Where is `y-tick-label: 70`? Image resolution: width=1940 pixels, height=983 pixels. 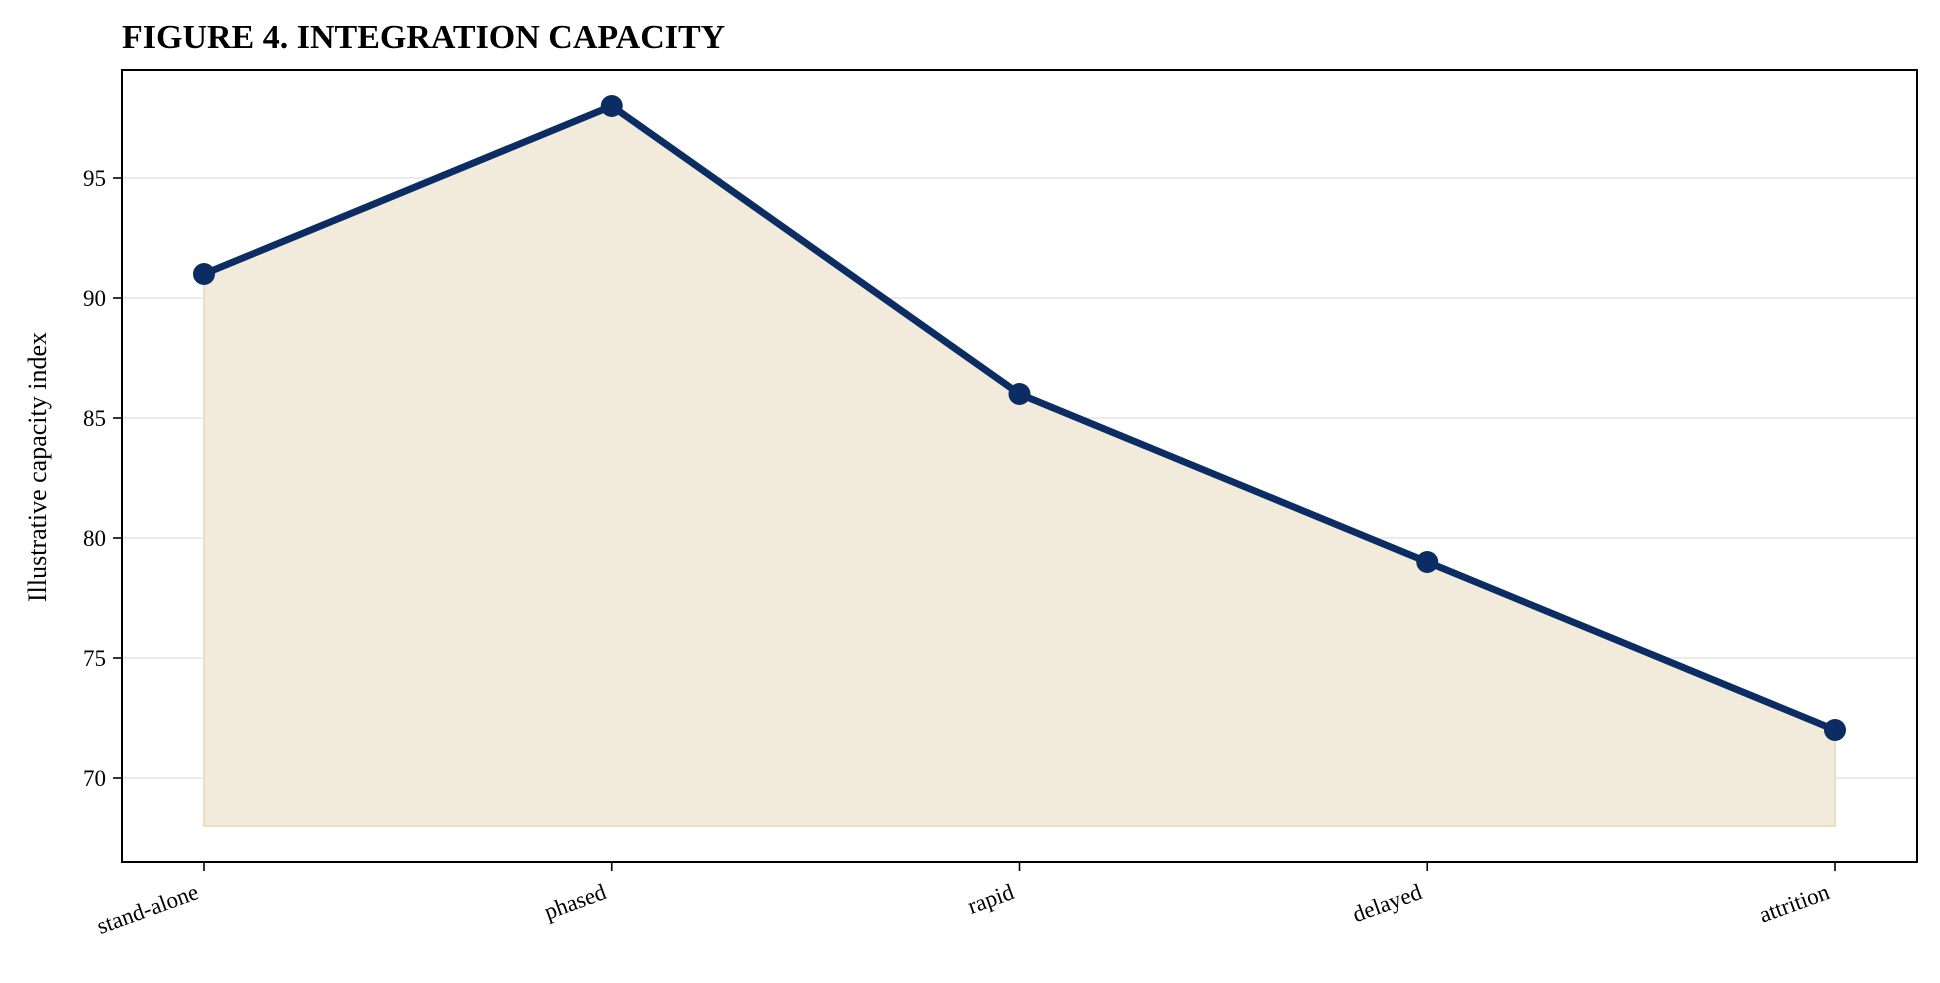
y-tick-label: 70 is located at coordinates (94, 778).